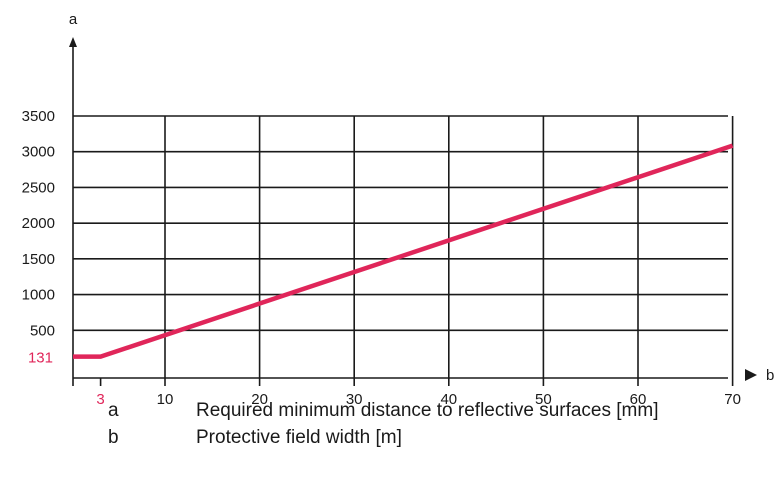  Describe the element at coordinates (73, 19) in the screenshot. I see `y-axis-letter: a` at that location.